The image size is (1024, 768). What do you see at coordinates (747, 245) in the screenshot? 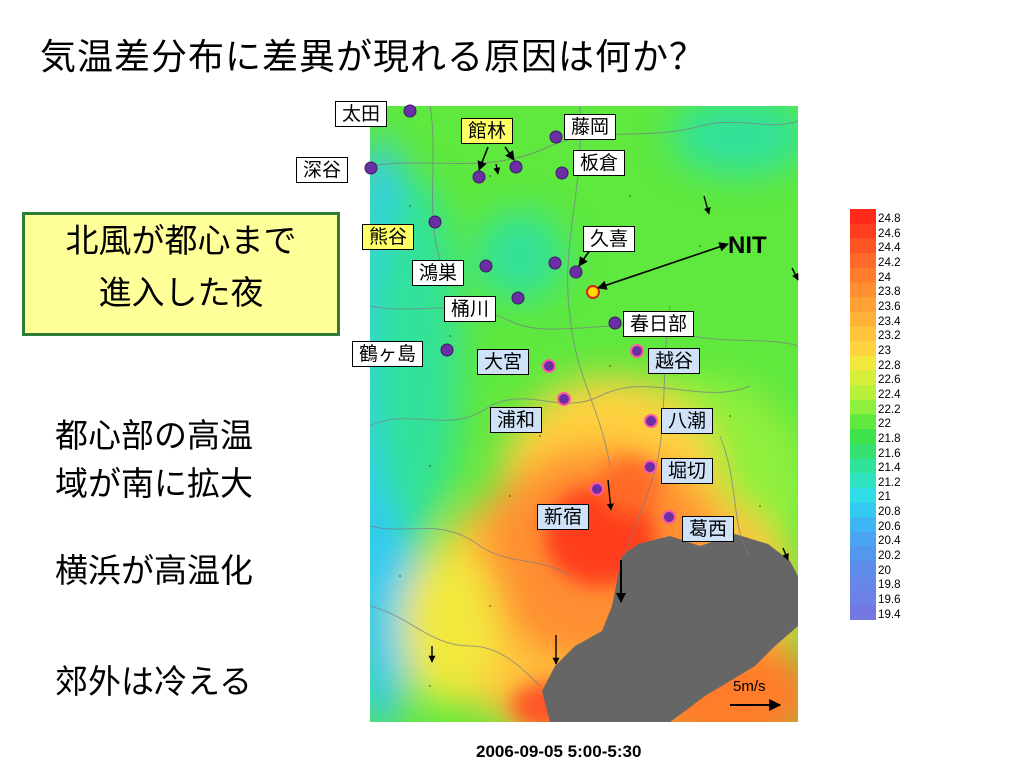
I see `nit-label: NIT` at bounding box center [747, 245].